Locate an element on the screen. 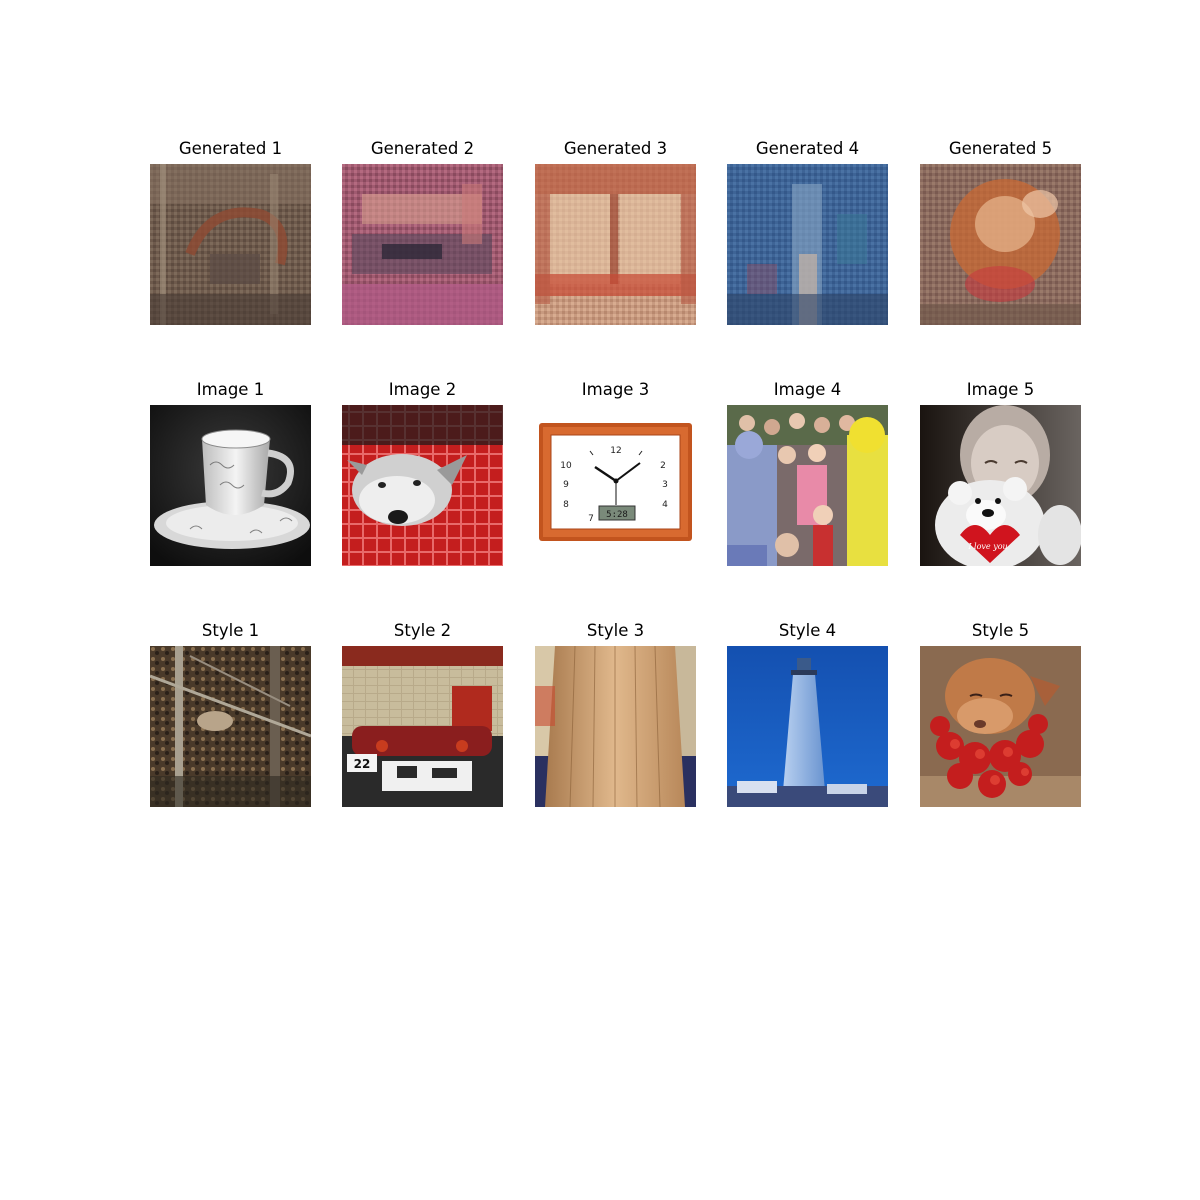  title-generated-5: Generated 5 is located at coordinates (1000, 148).